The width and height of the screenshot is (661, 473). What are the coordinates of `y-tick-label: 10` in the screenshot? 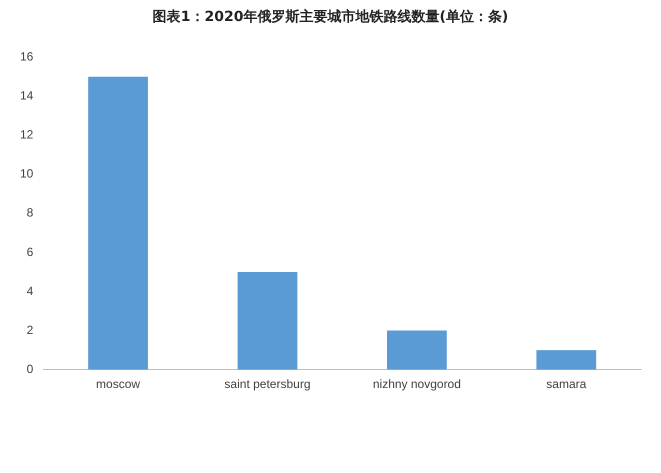 It's located at (27, 173).